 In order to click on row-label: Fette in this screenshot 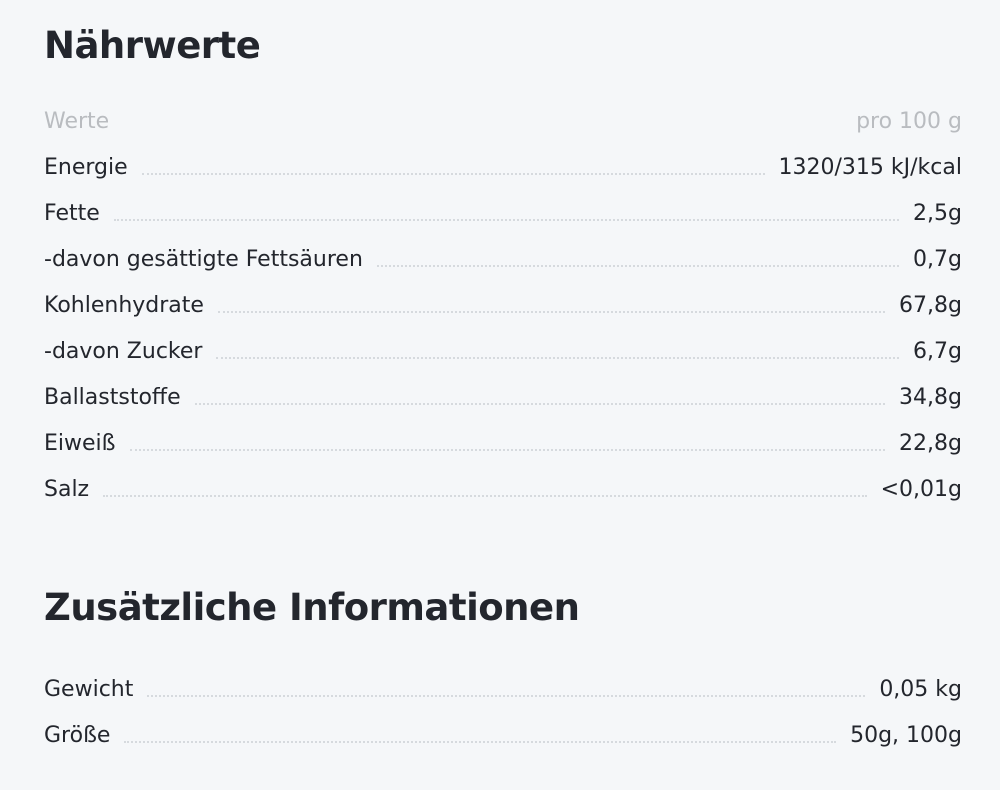, I will do `click(72, 213)`.